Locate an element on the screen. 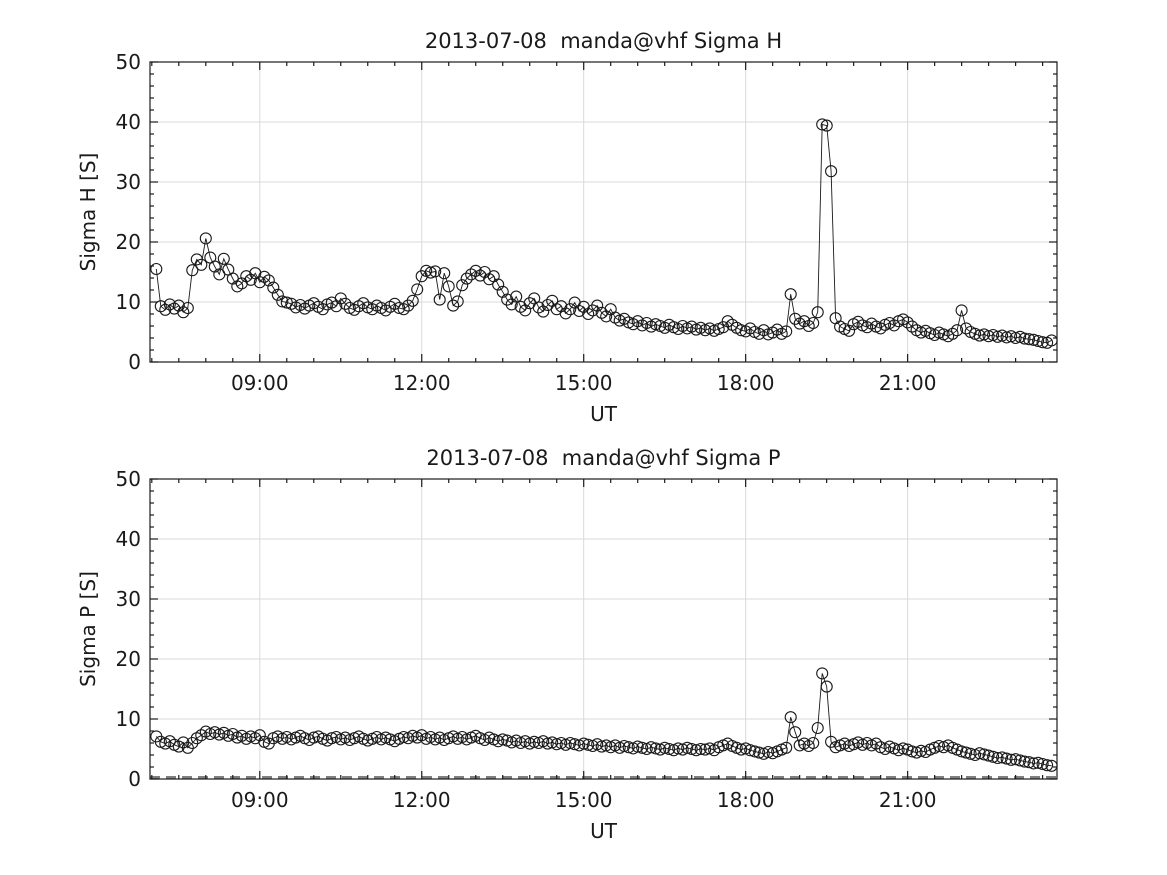  sigma-h-xlabel: UT is located at coordinates (603, 414).